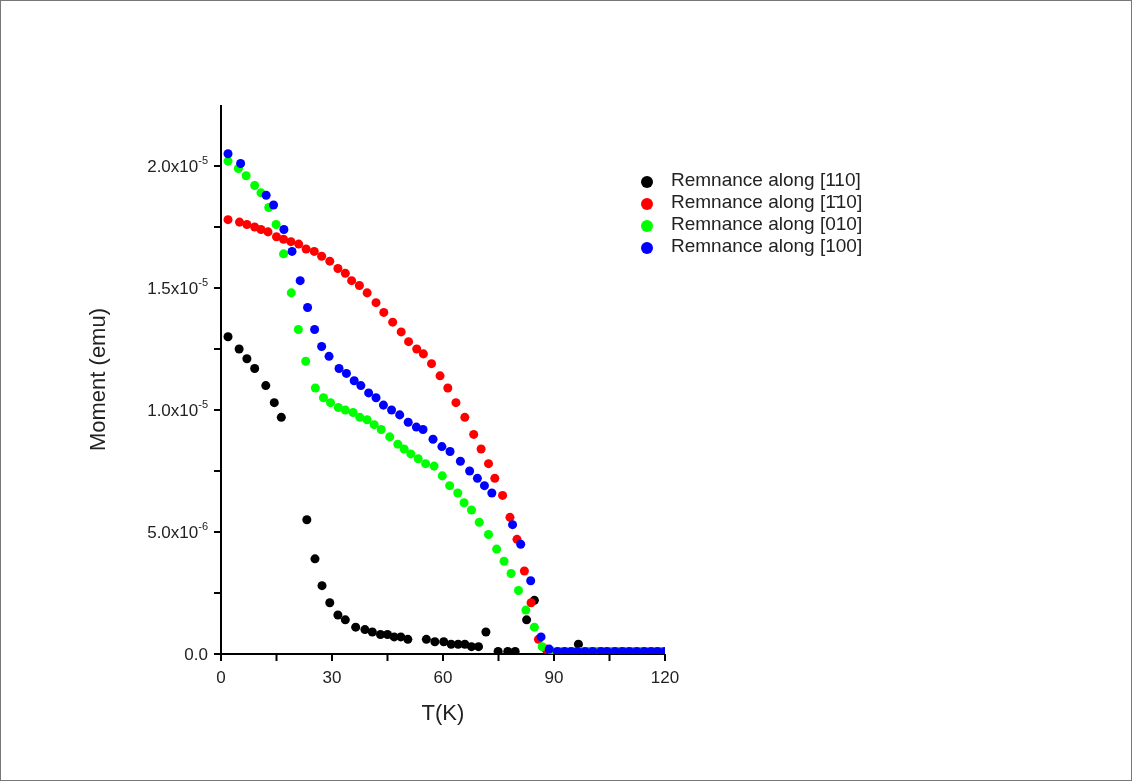 This screenshot has height=781, width=1132. Describe the element at coordinates (443, 712) in the screenshot. I see `x-axis-title: T(K)` at that location.